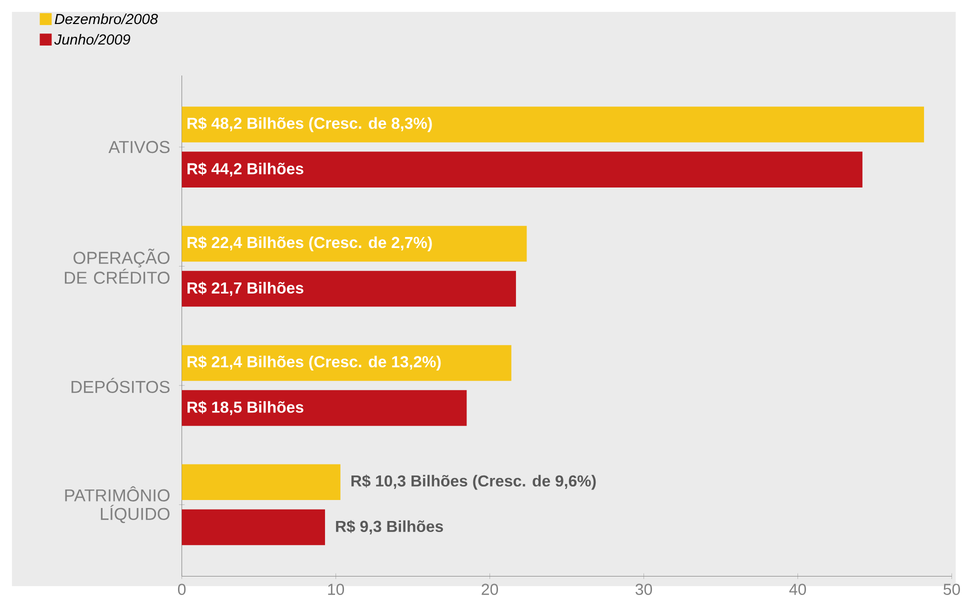 This screenshot has height=599, width=965. What do you see at coordinates (182, 589) in the screenshot?
I see `x-tick-label: 0` at bounding box center [182, 589].